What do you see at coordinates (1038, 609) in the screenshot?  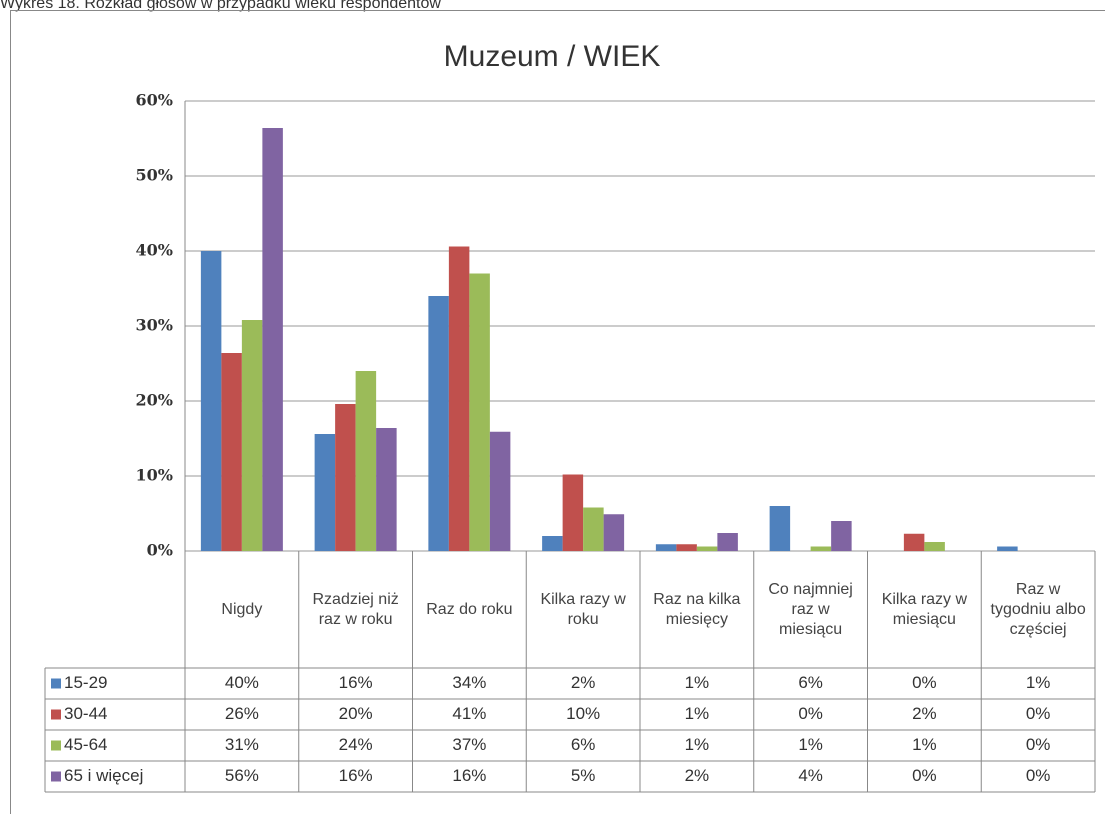 I see `x-tick-label: Raz w tygodniu albo częściej` at bounding box center [1038, 609].